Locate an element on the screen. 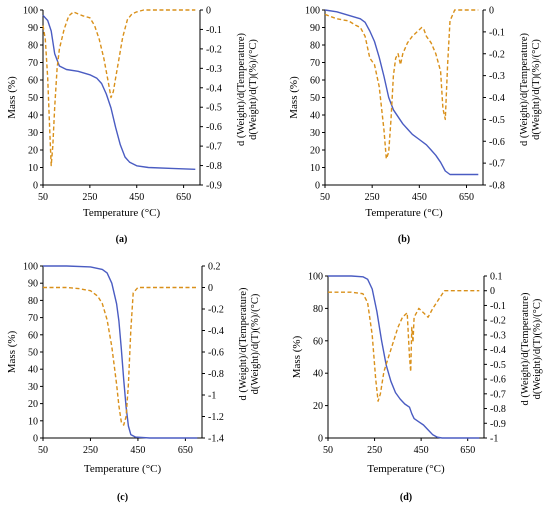  panel-label: (a) is located at coordinates (122, 239).